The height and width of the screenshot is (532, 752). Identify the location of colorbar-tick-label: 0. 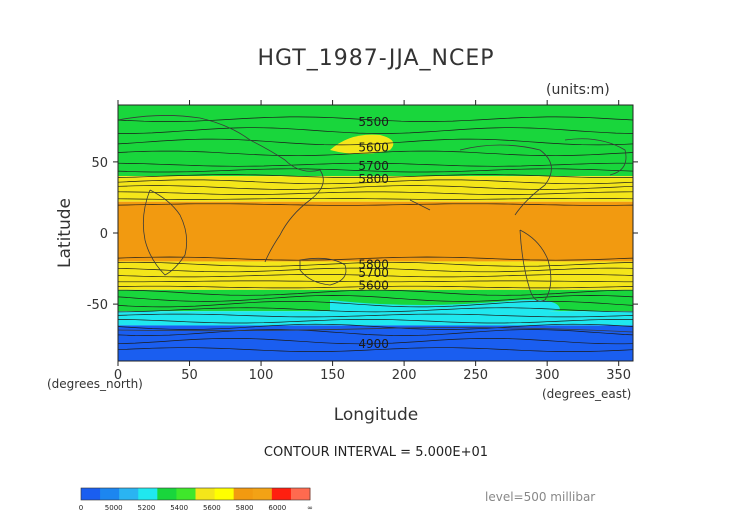
(81, 508).